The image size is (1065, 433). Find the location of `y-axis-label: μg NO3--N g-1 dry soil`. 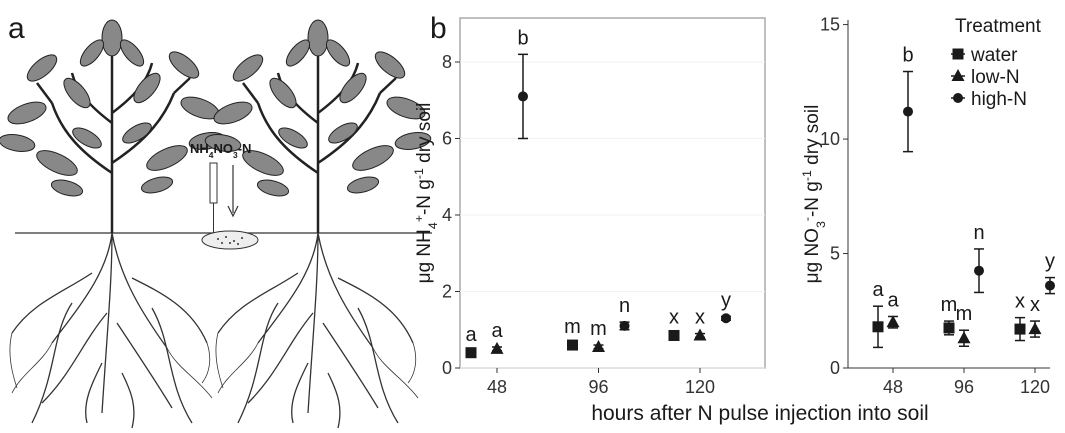

y-axis-label: μg NO3--N g-1 dry soil is located at coordinates (814, 194).